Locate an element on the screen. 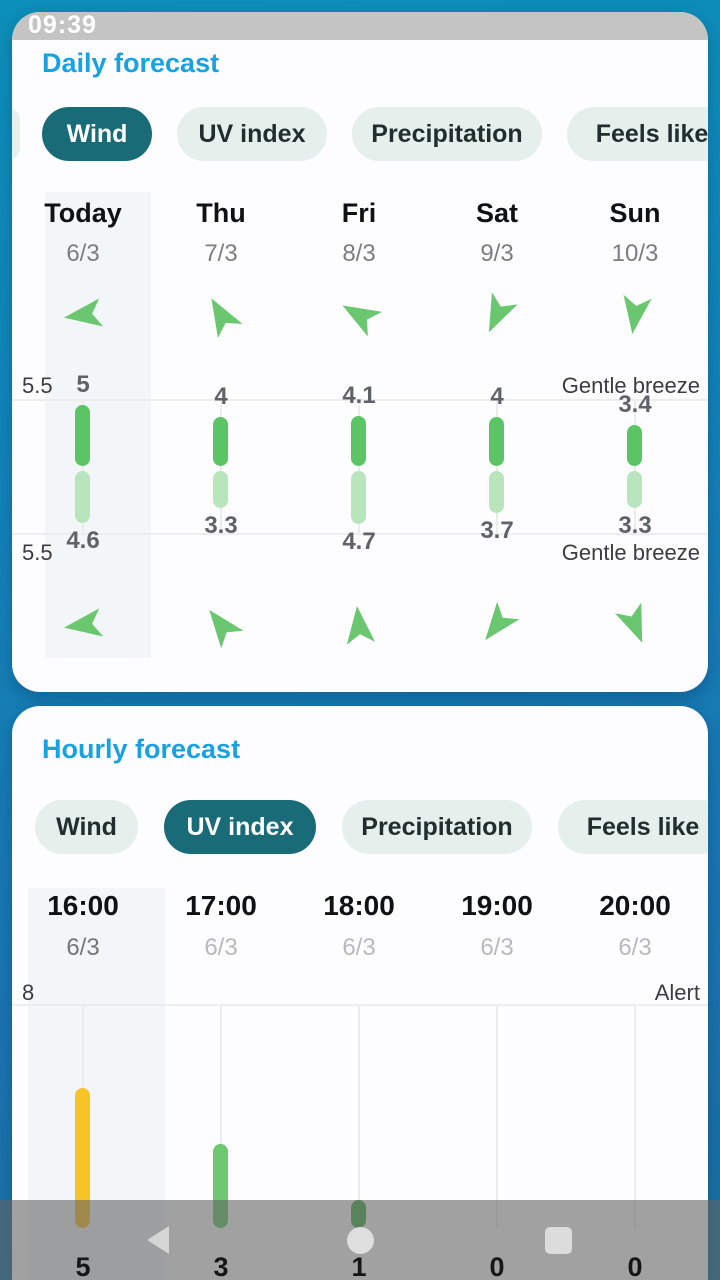 This screenshot has width=720, height=1280. status-clock: 09:39 is located at coordinates (62, 25).